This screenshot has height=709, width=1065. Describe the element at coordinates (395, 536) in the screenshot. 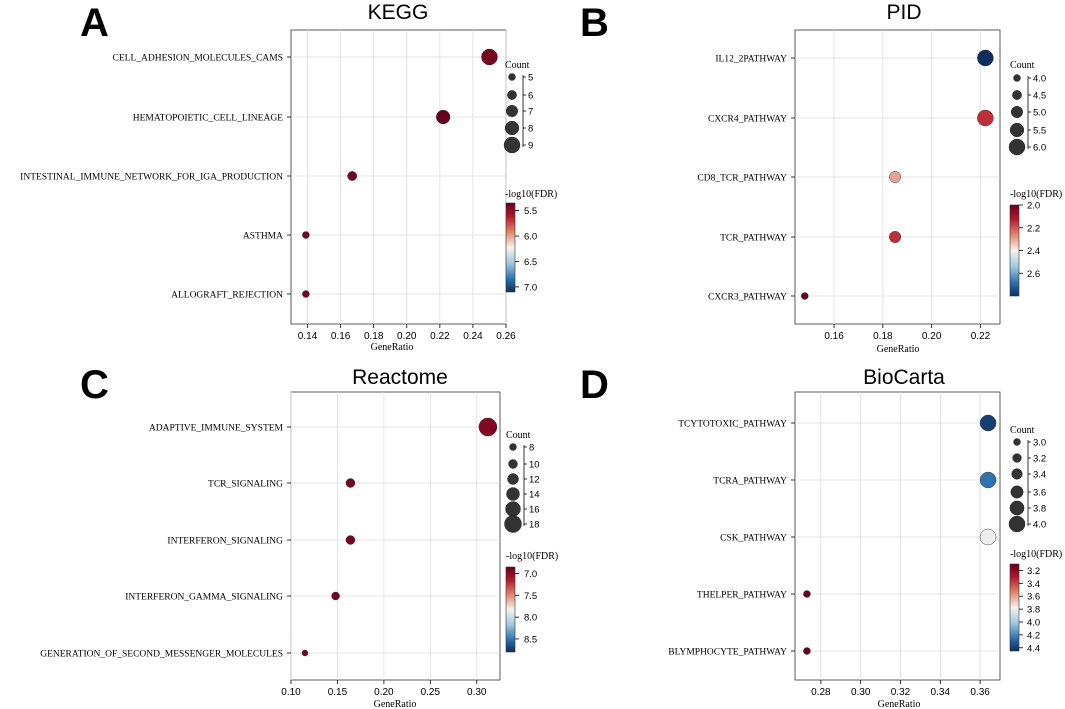

I see `plot-frame-c` at that location.